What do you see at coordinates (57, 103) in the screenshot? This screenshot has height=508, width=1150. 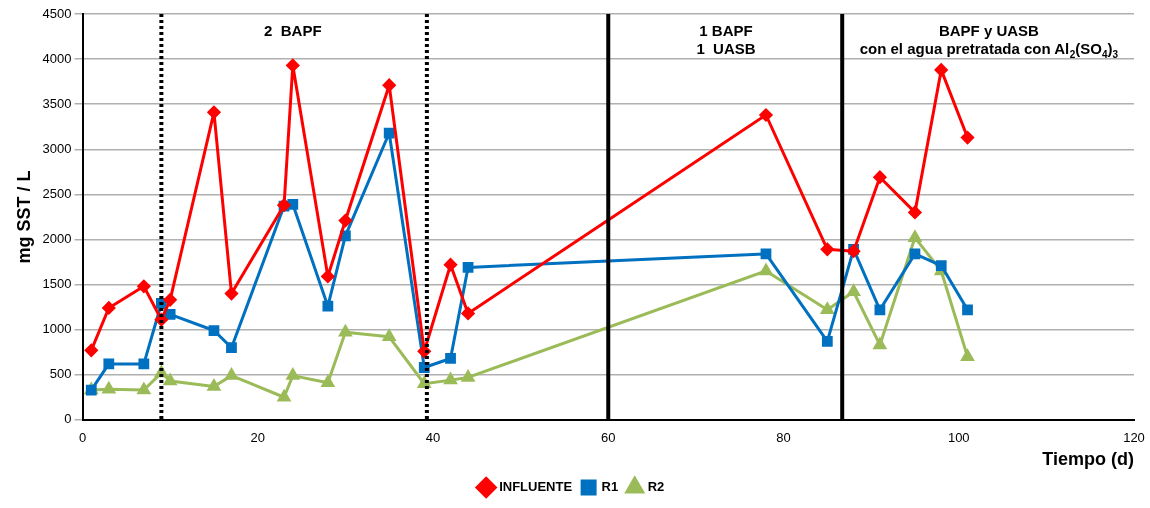 I see `y-tick-label: 3500` at bounding box center [57, 103].